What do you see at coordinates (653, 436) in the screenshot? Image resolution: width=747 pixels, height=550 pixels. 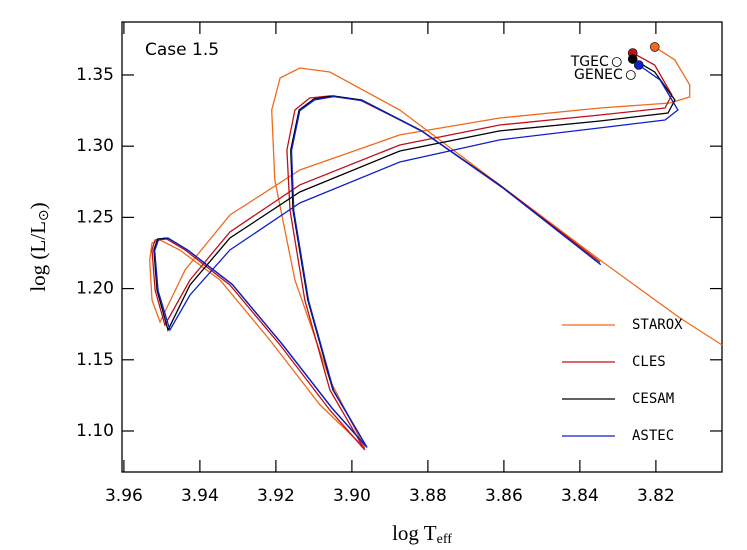 I see `legend-label: ASTEC` at bounding box center [653, 436].